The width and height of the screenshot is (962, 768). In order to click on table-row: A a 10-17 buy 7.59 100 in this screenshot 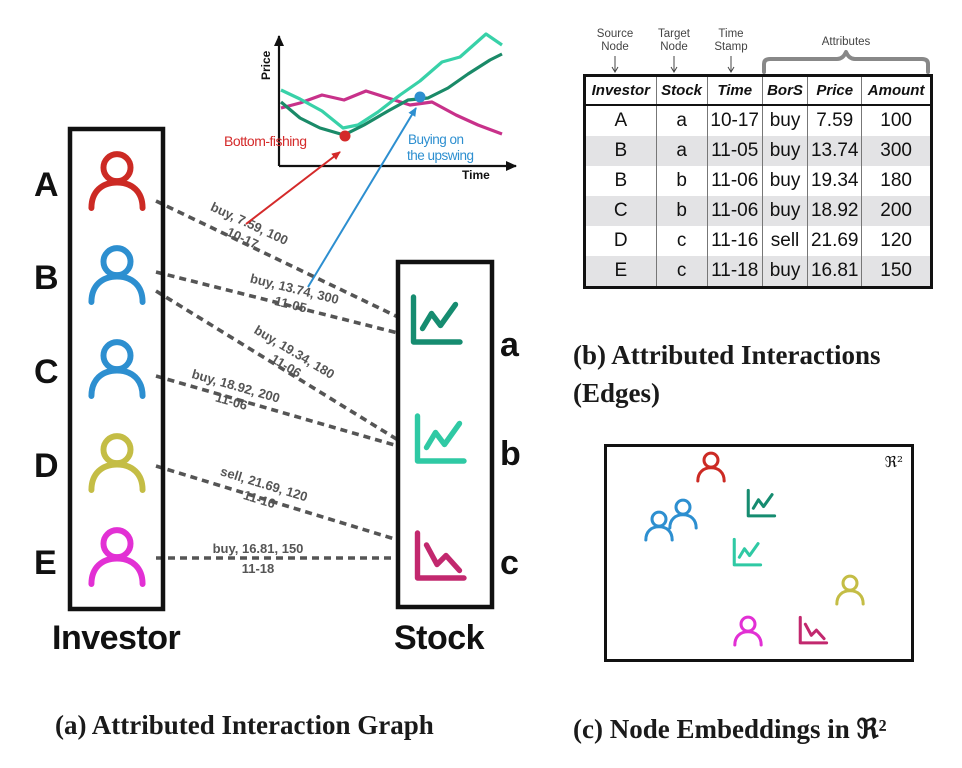, I will do `click(758, 120)`.